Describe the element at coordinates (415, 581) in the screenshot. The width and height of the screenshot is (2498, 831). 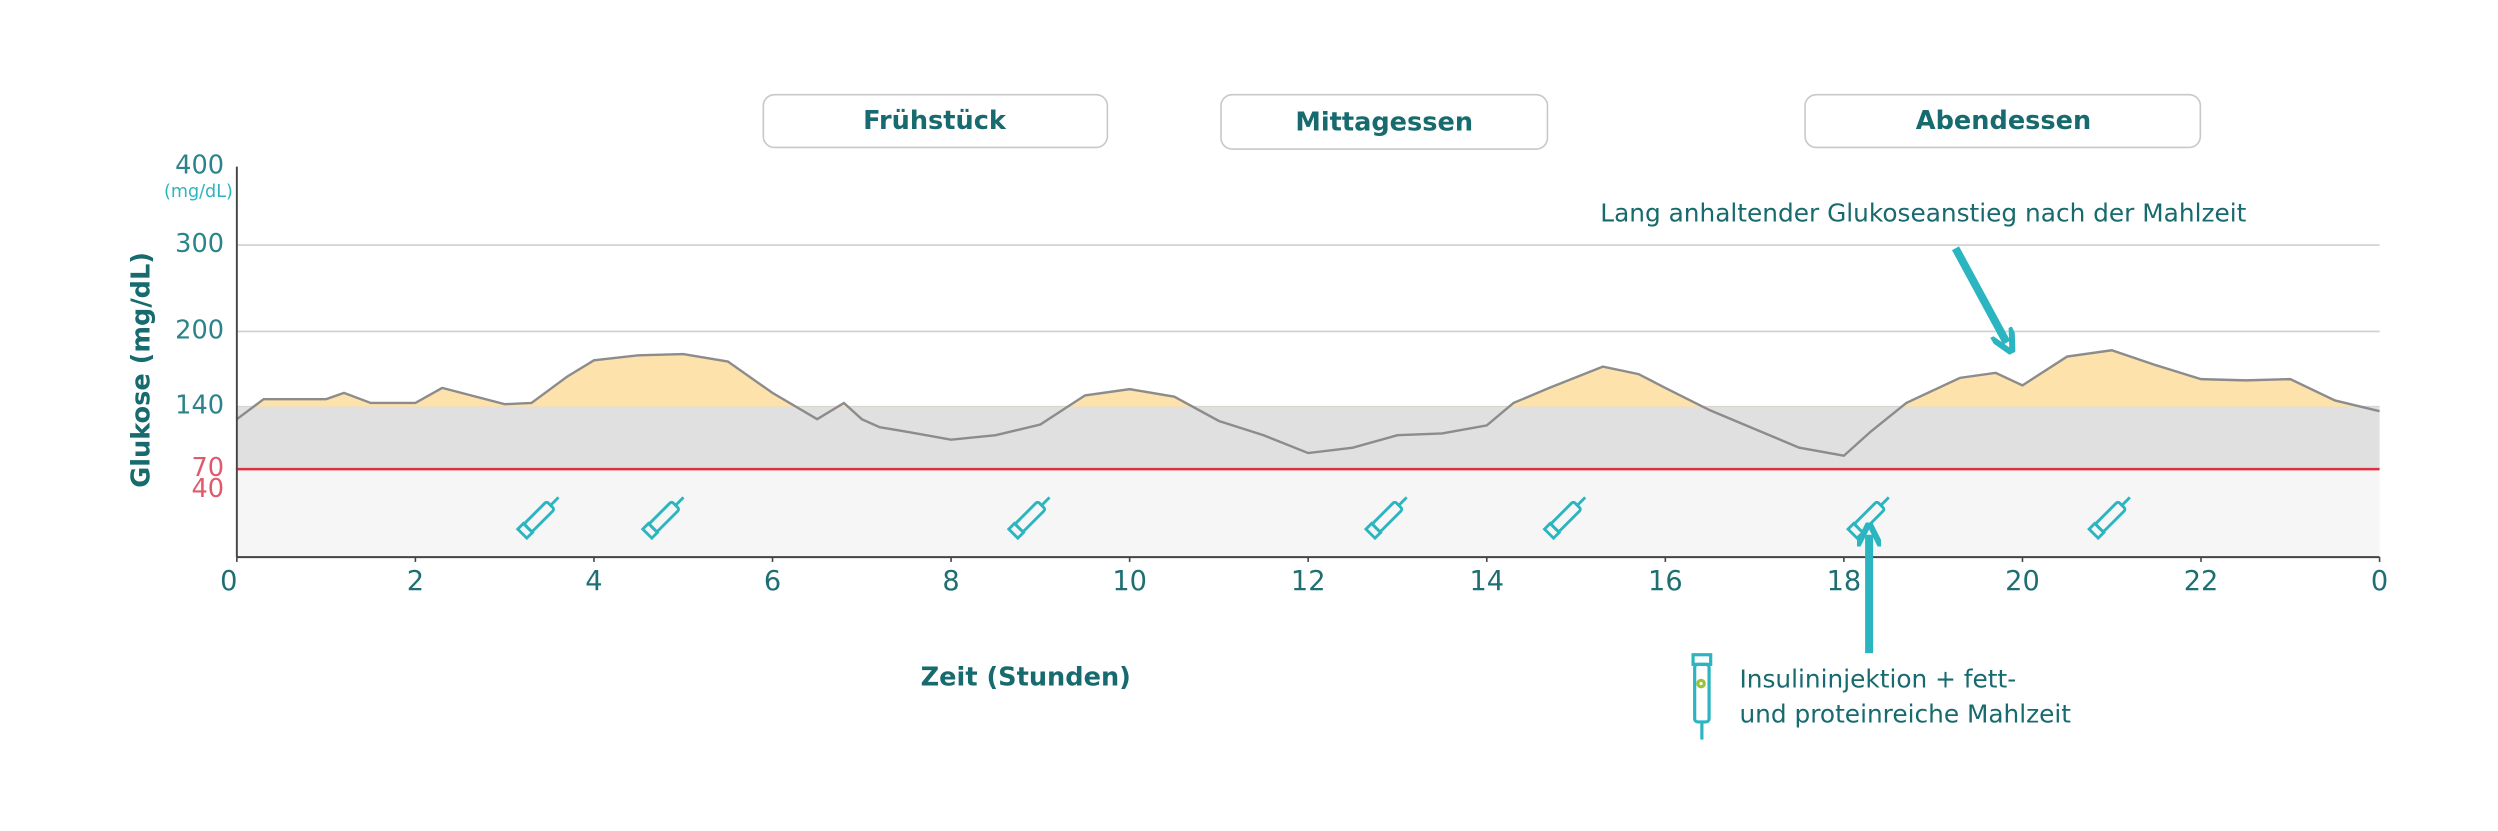
I see `x-tick-label: 2` at that location.